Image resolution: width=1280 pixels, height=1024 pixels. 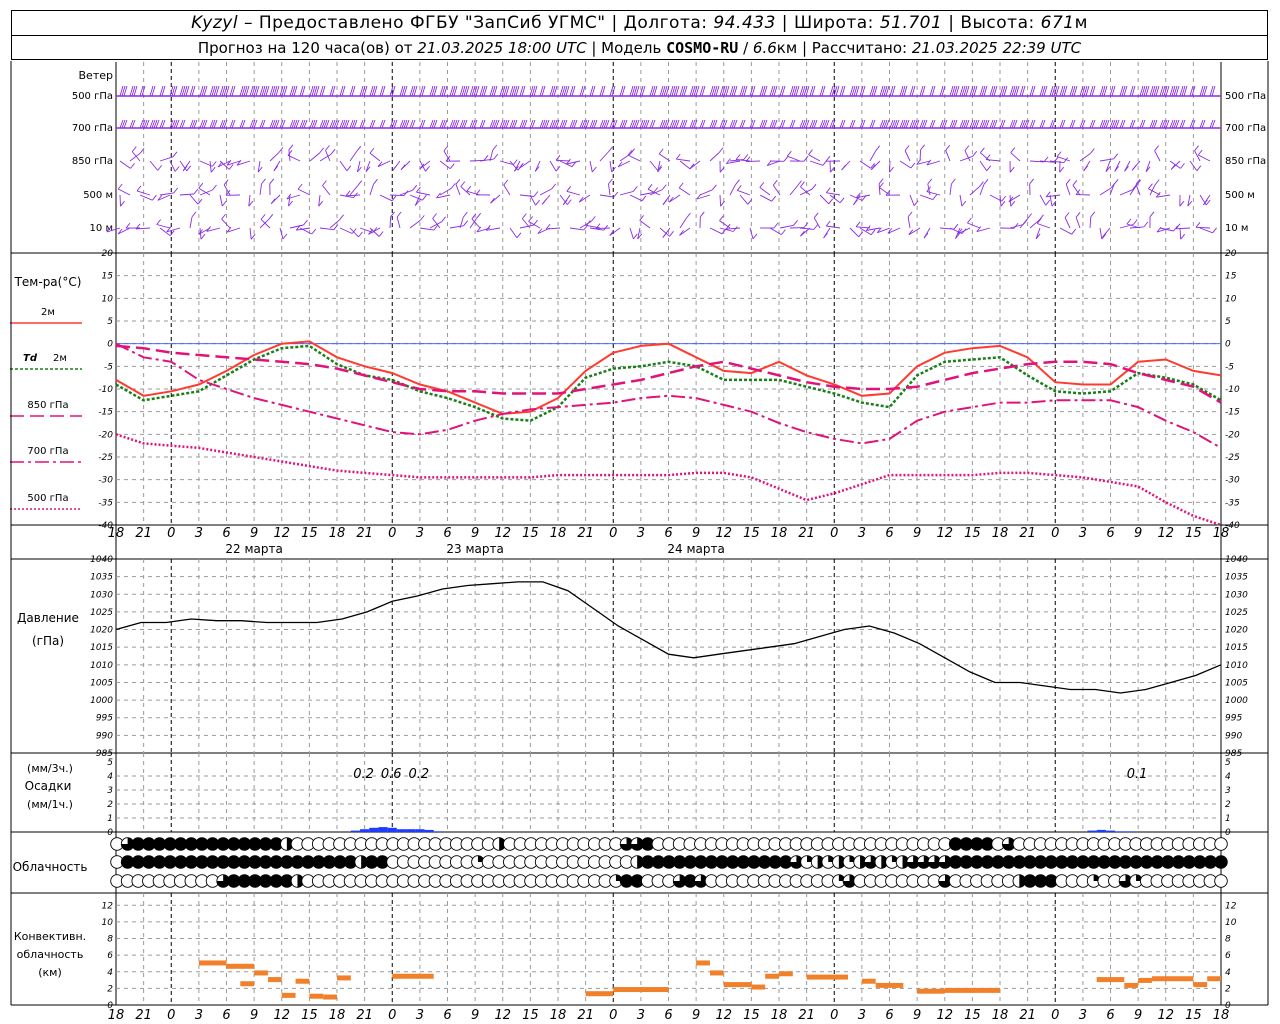 I want to click on x-tick-temp-105: 3, so click(x=1083, y=533).